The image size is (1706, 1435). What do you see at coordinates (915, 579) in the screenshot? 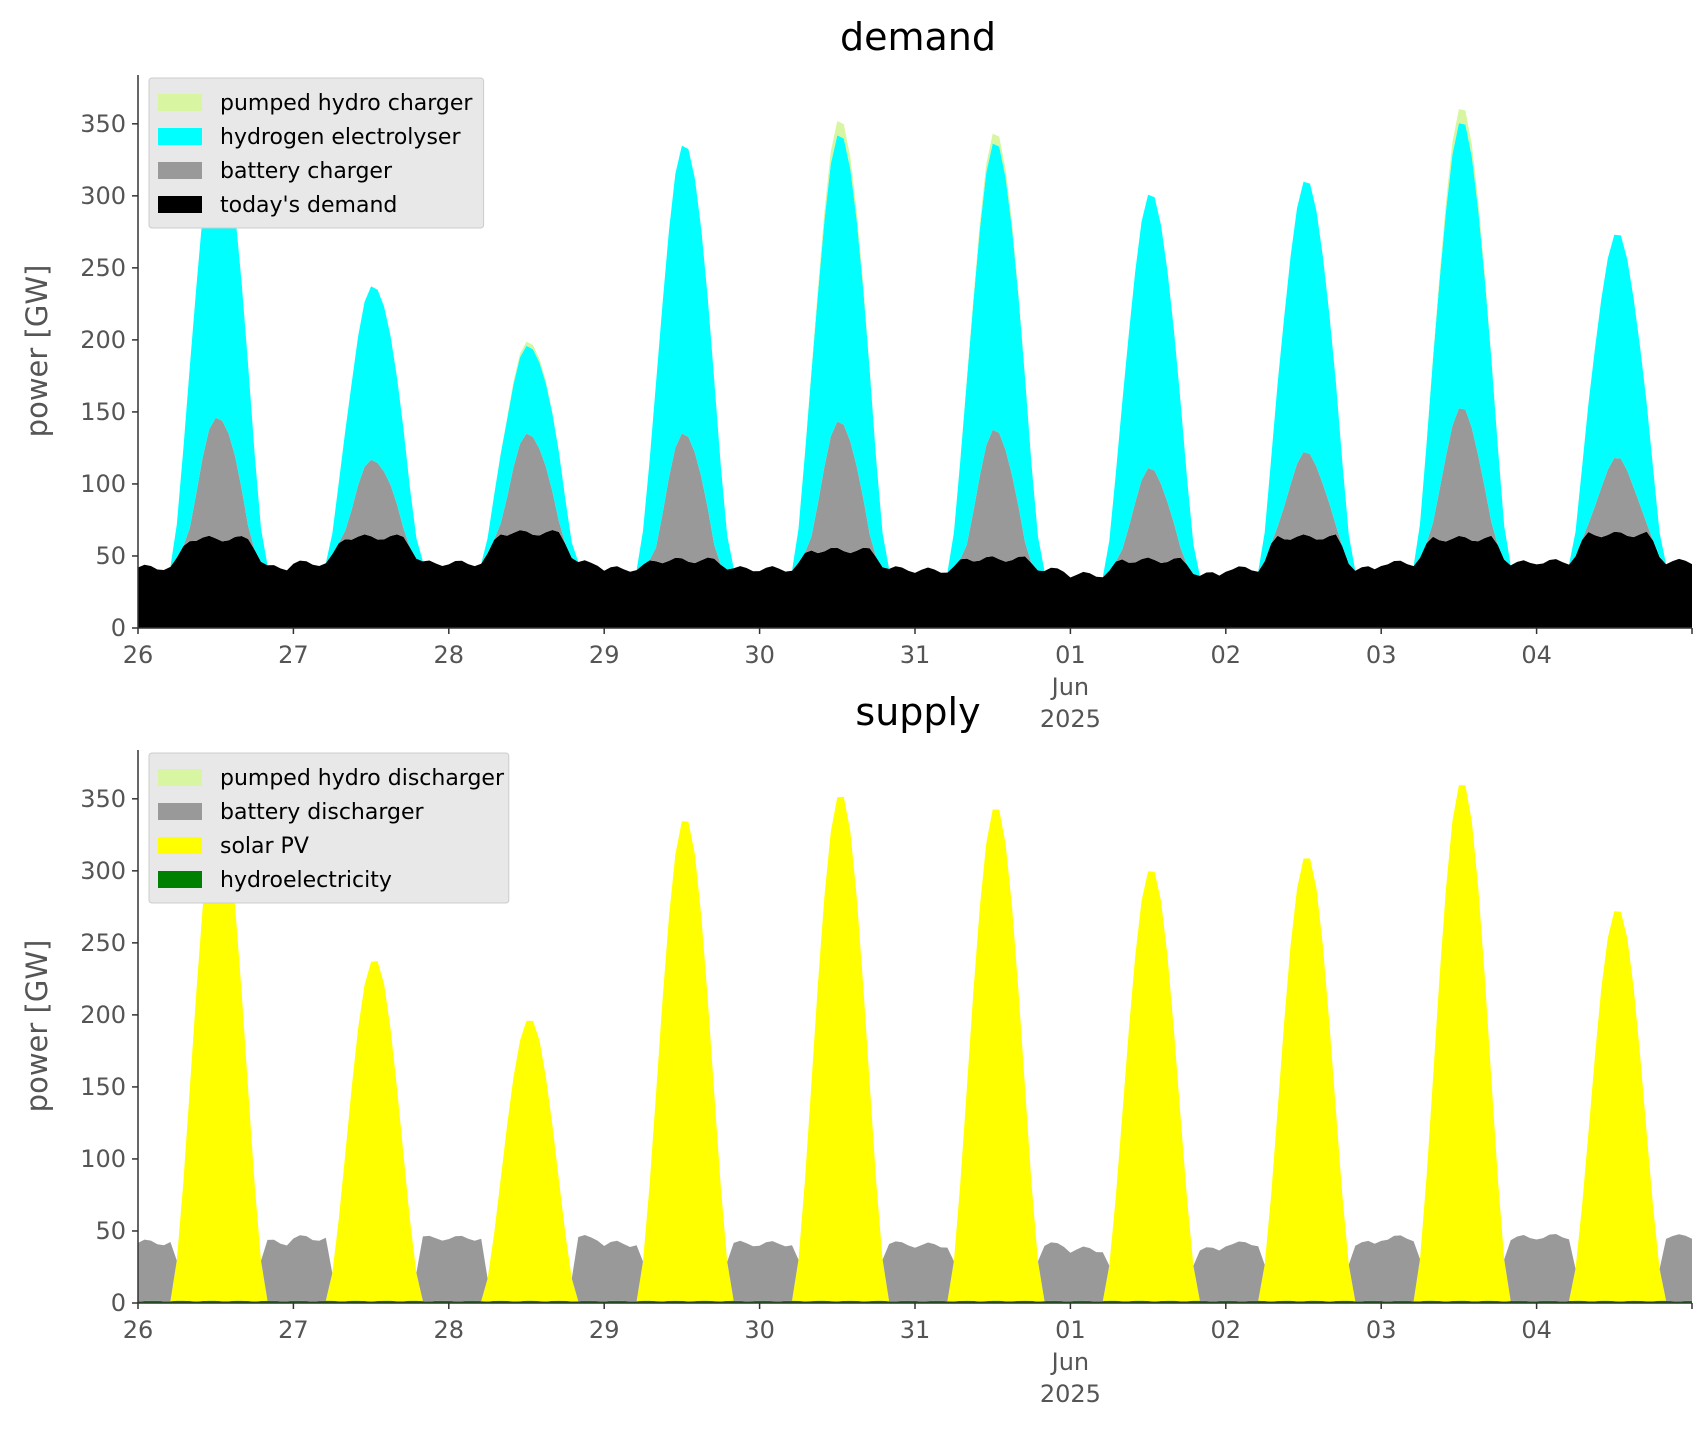
I see `area-today-s-demand` at bounding box center [915, 579].